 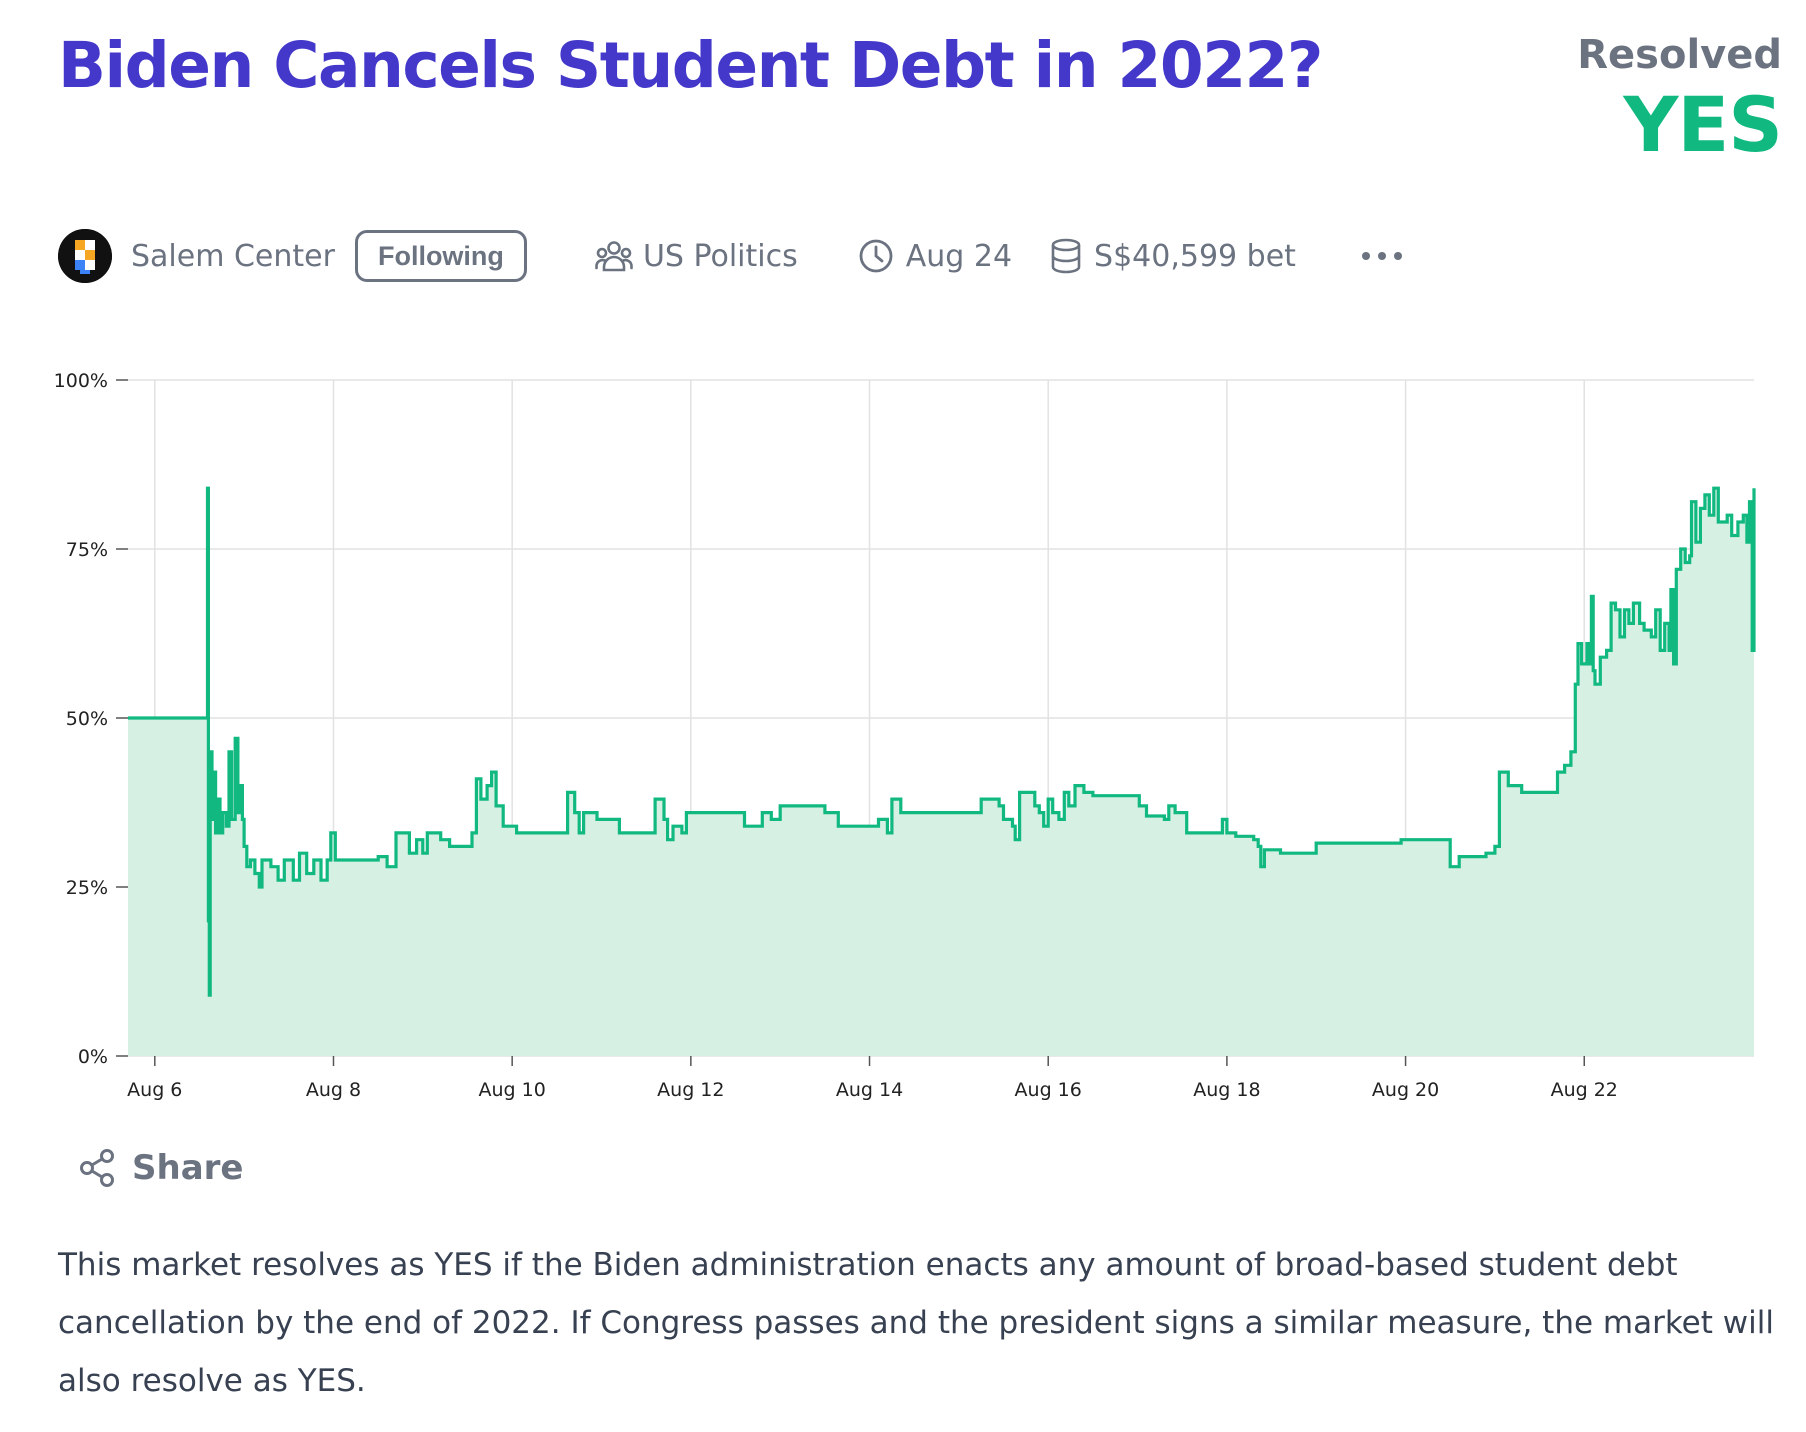 I want to click on x-tick-label: Aug 14, so click(x=869, y=1090).